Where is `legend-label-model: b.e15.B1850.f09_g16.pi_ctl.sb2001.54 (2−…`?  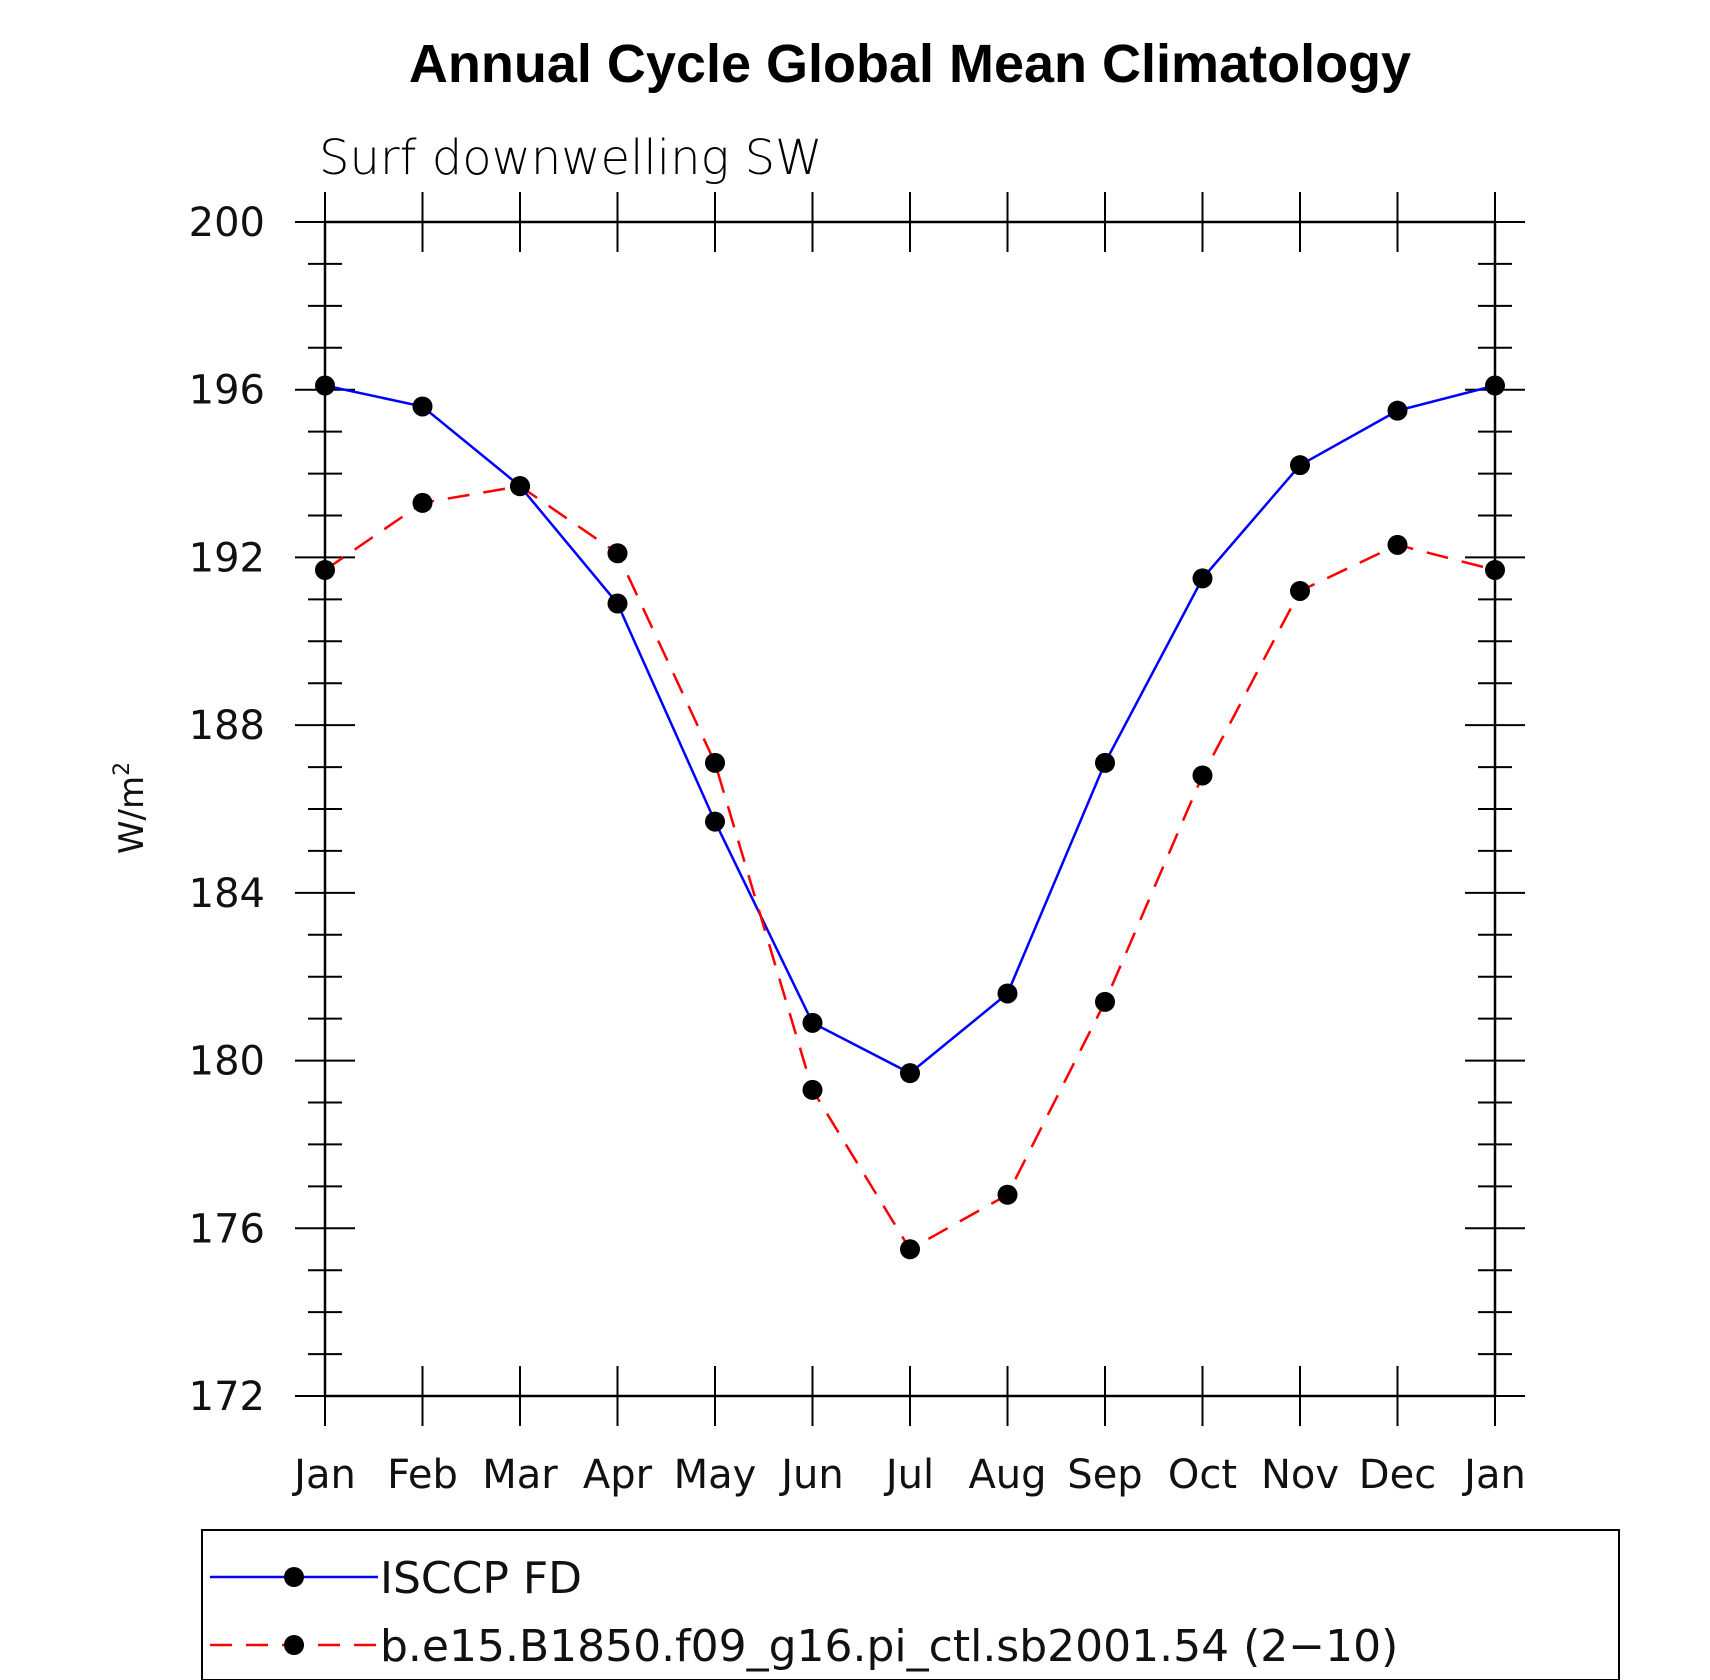 legend-label-model: b.e15.B1850.f09_g16.pi_ctl.sb2001.54 (2−… is located at coordinates (889, 1646).